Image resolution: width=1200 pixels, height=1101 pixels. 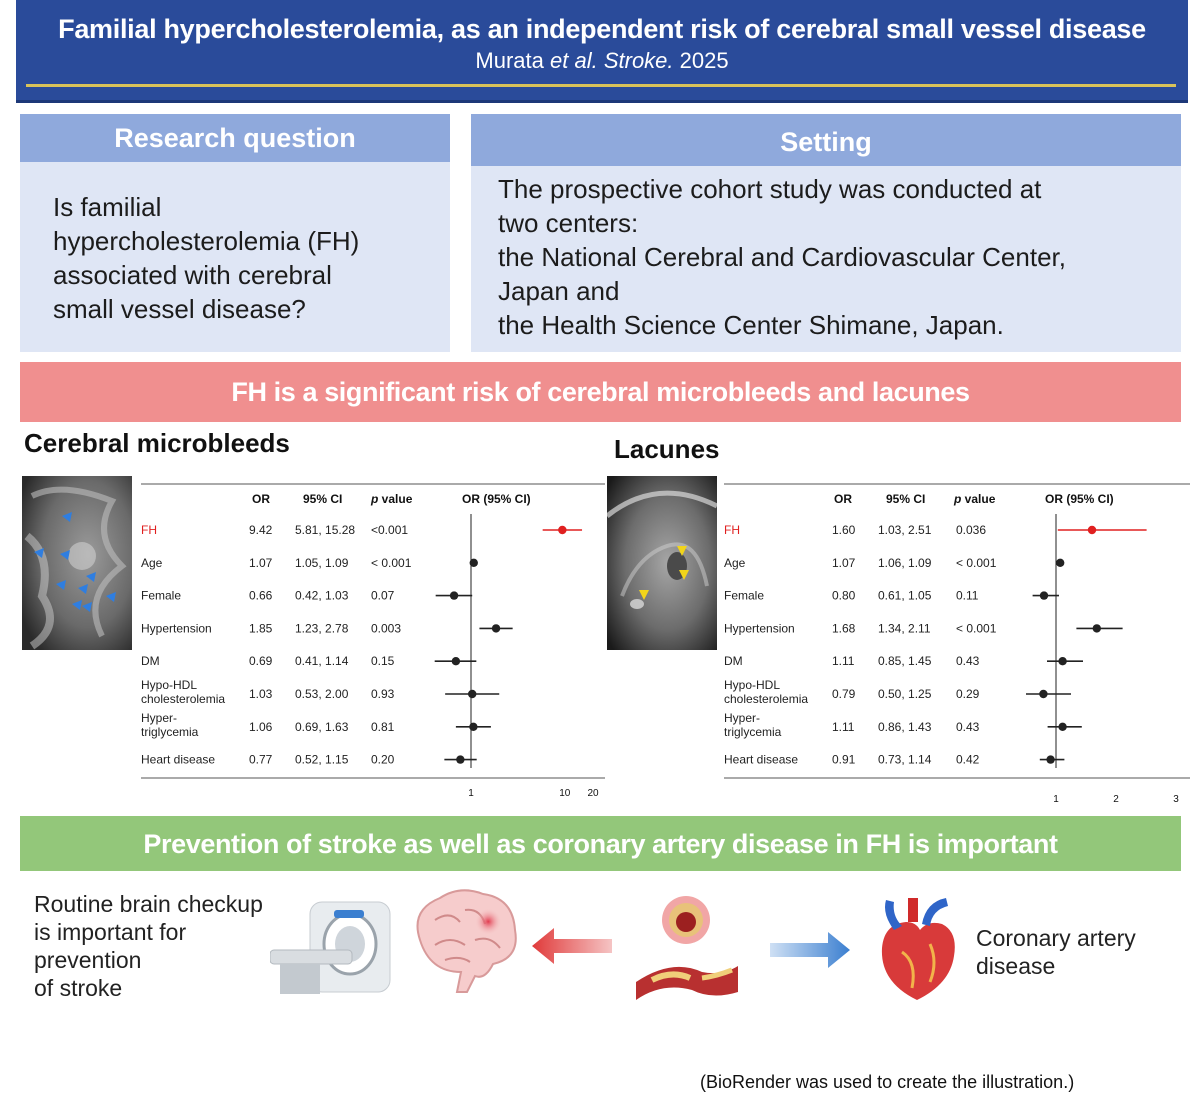 I want to click on forest-row: FH 1.60 1.03, 2.51 0.036, so click(x=935, y=530).